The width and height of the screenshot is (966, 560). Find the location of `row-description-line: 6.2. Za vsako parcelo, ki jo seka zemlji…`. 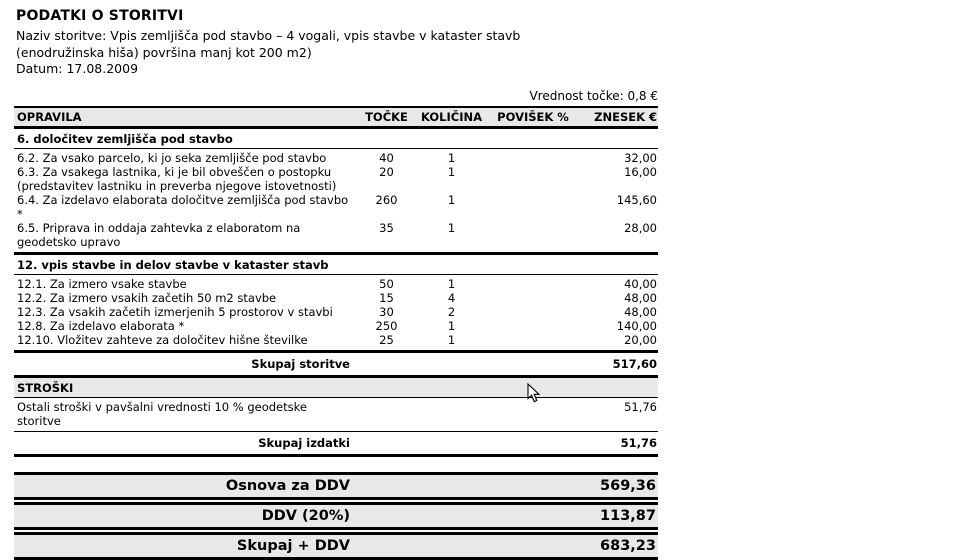

row-description-line: 6.2. Za vsako parcelo, ki jo seka zemlji… is located at coordinates (172, 157).